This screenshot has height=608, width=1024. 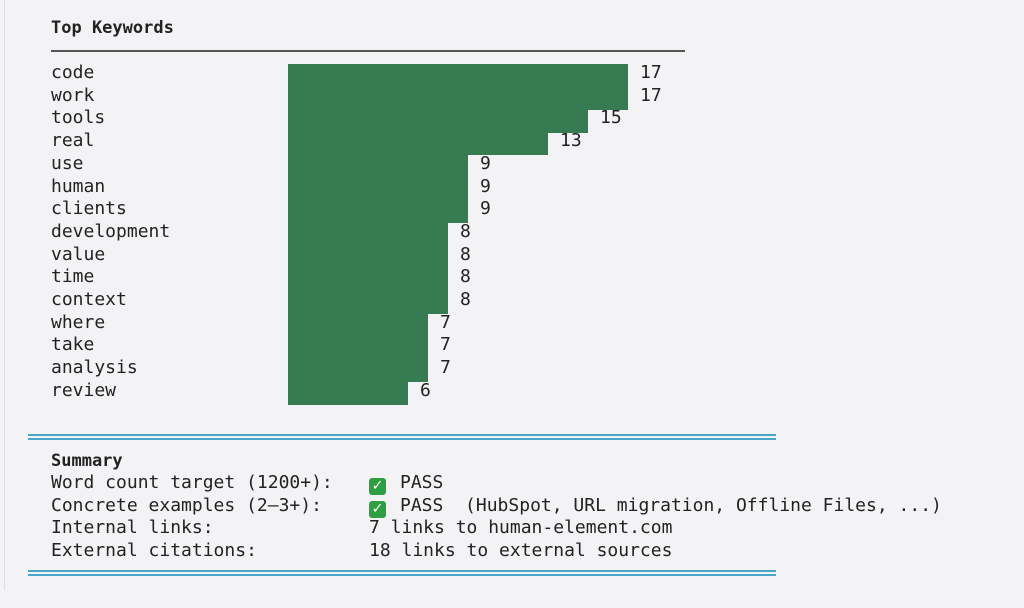 What do you see at coordinates (73, 95) in the screenshot?
I see `keyword-label: work` at bounding box center [73, 95].